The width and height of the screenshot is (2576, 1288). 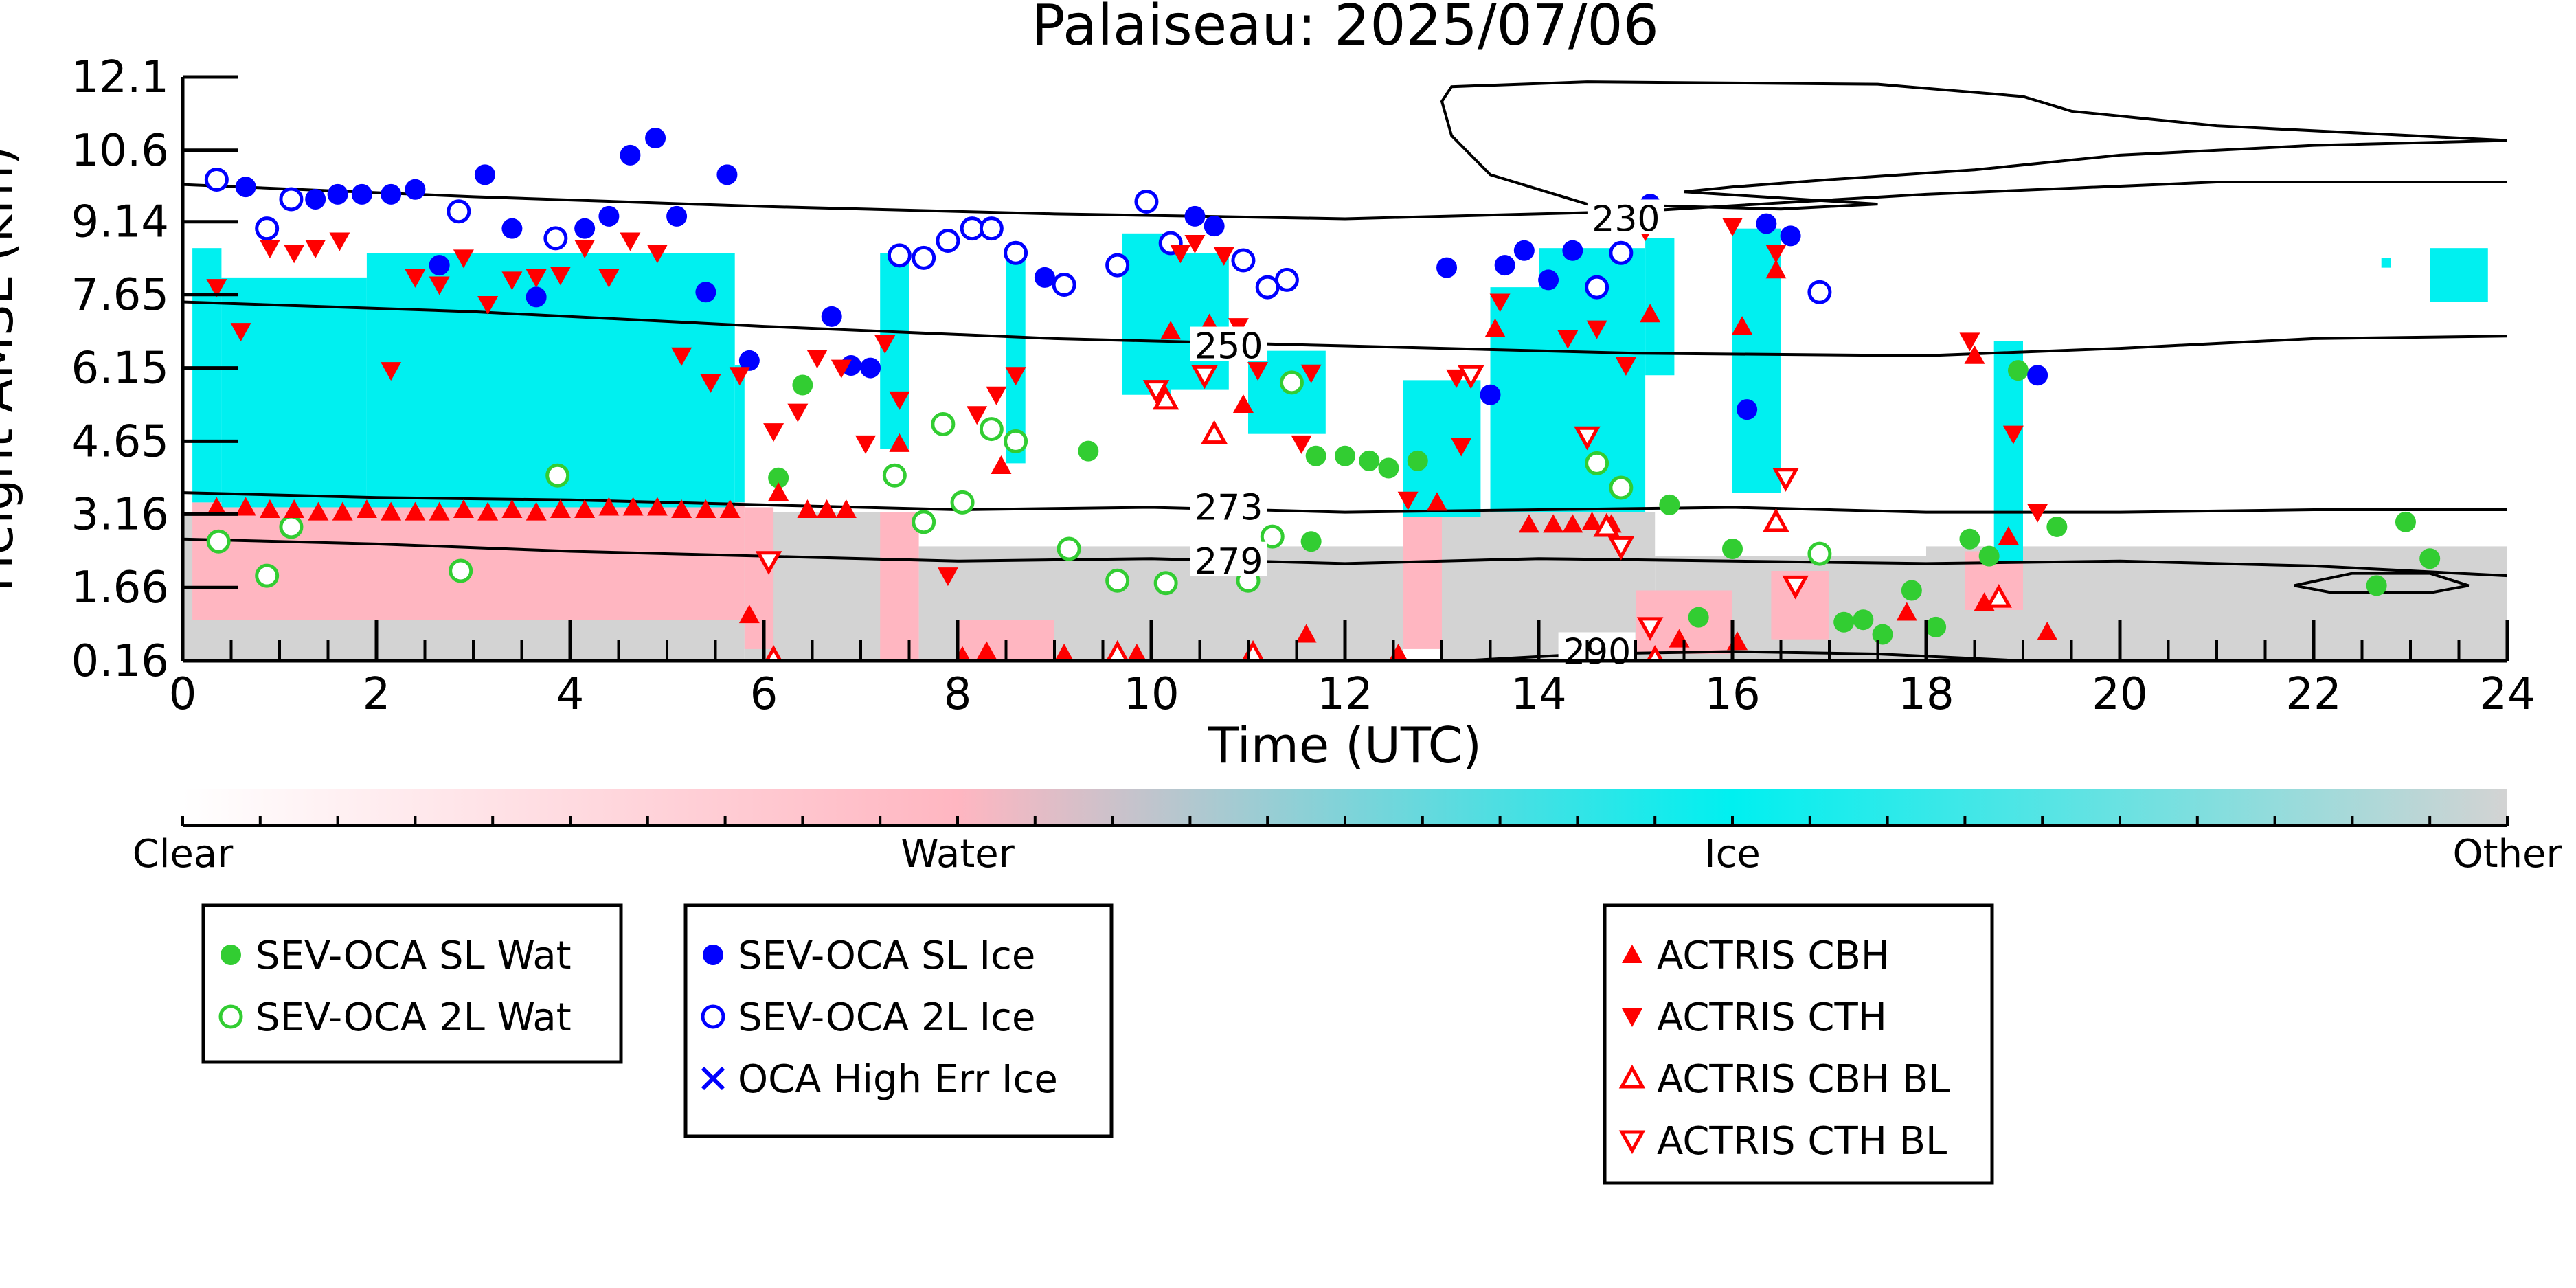 I want to click on y-tick-label: 6.15, so click(x=120, y=368).